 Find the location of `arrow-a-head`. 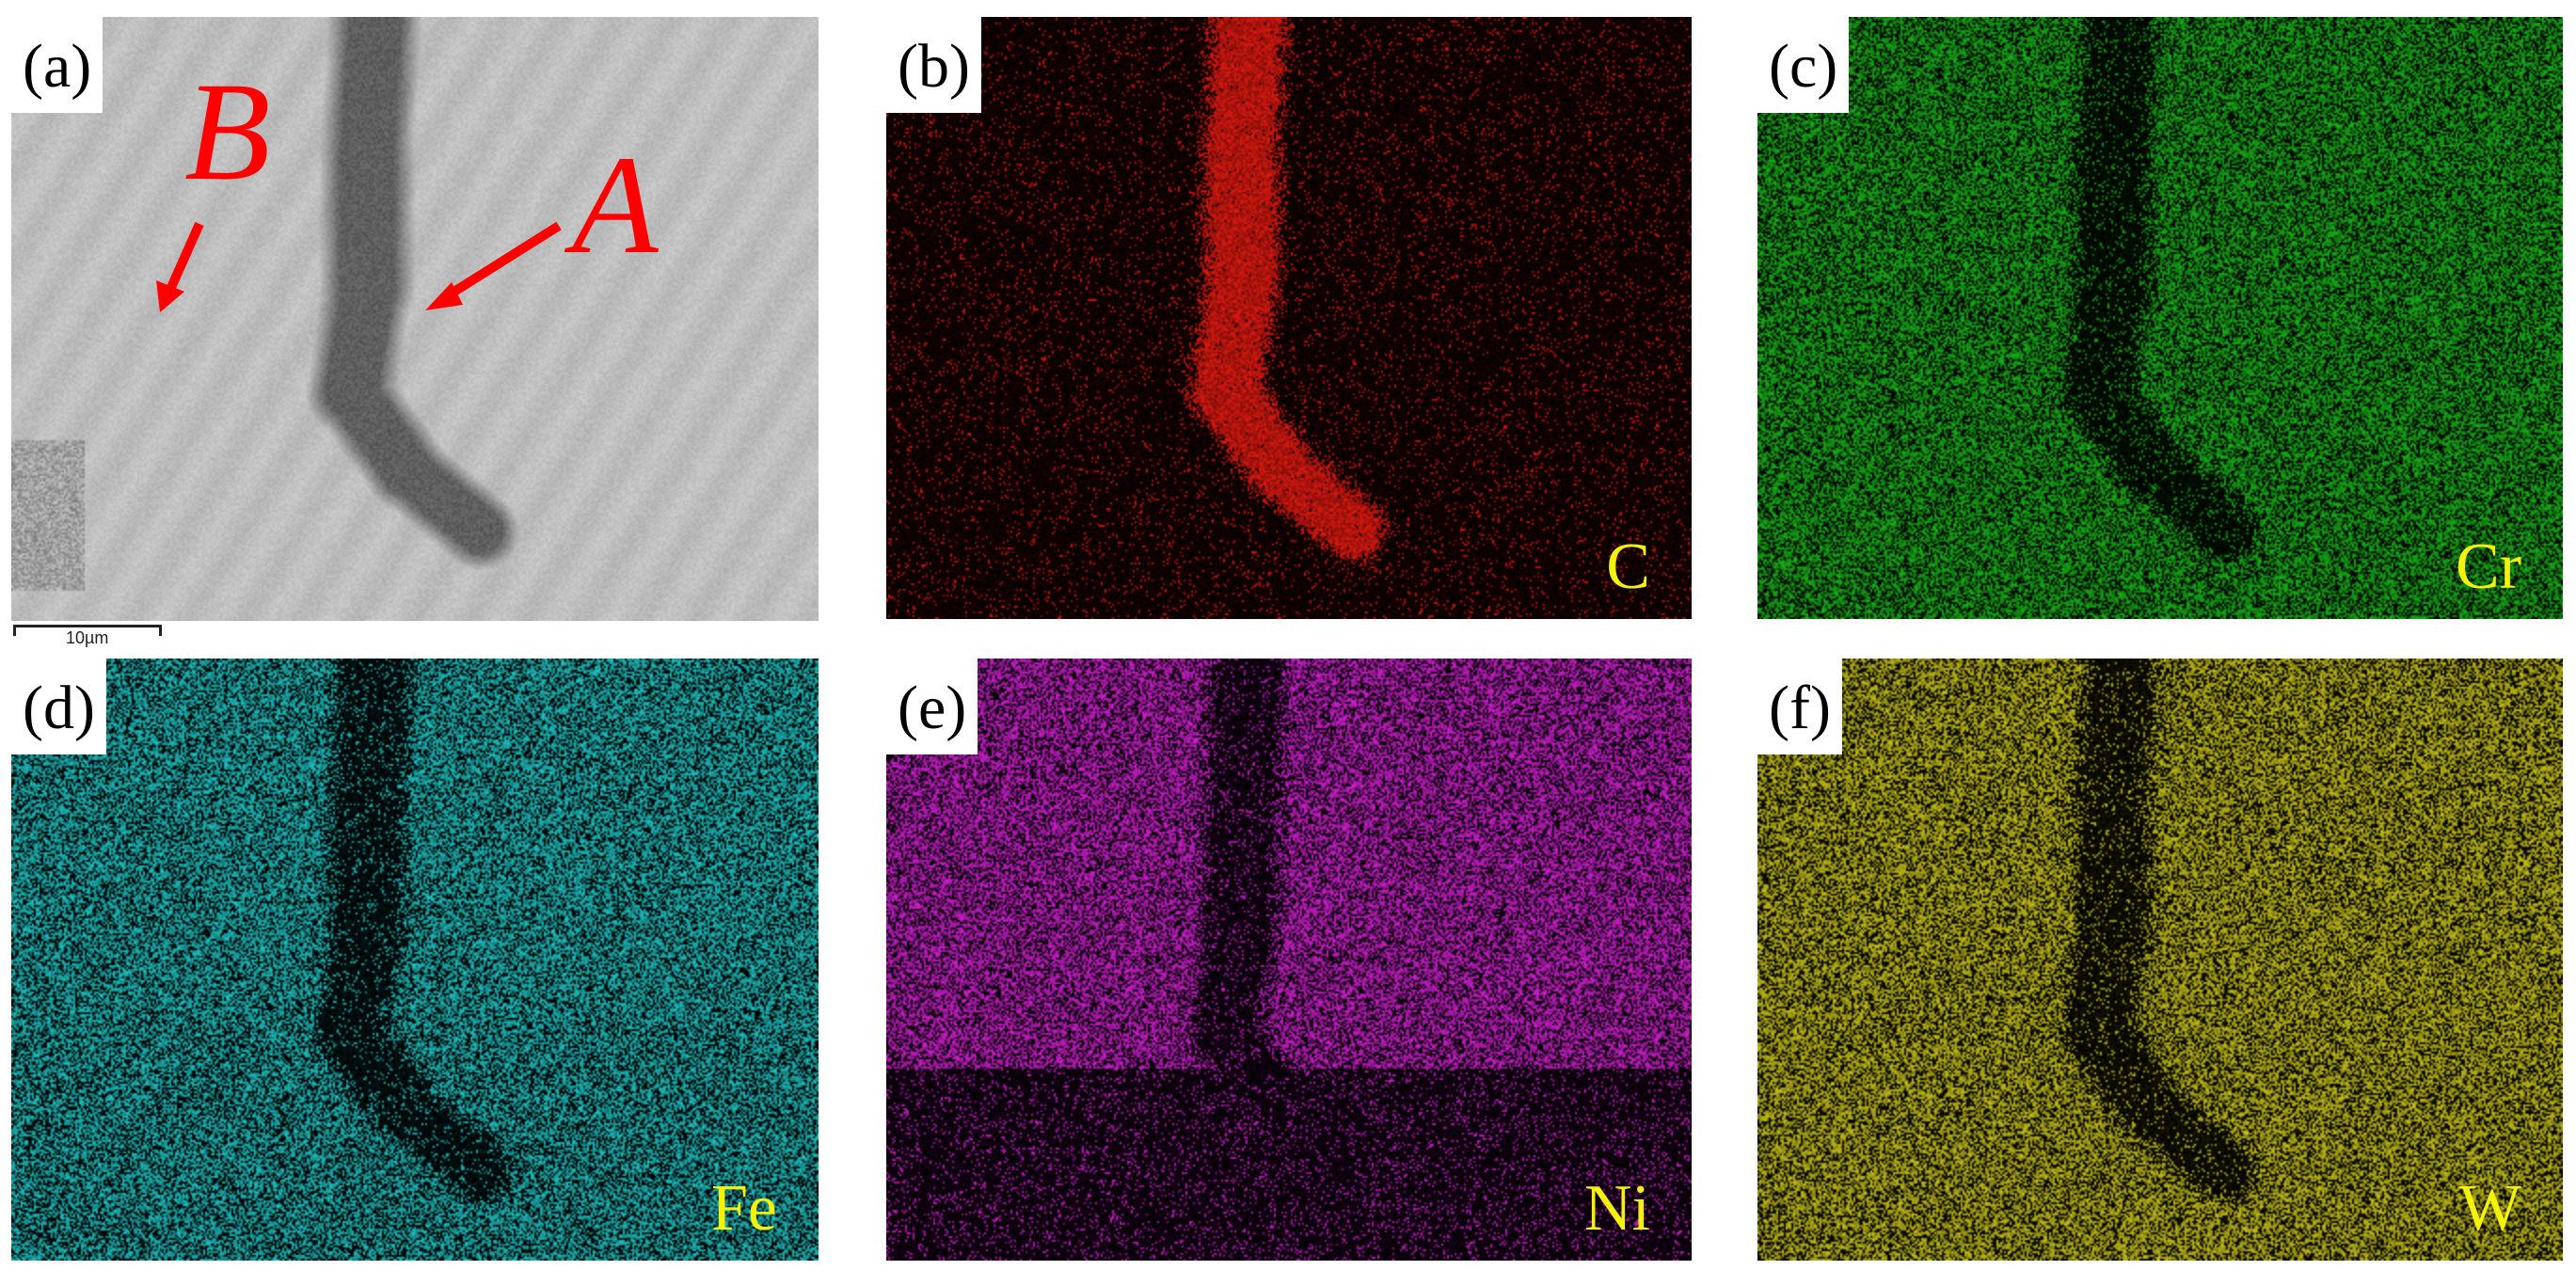

arrow-a-head is located at coordinates (444, 296).